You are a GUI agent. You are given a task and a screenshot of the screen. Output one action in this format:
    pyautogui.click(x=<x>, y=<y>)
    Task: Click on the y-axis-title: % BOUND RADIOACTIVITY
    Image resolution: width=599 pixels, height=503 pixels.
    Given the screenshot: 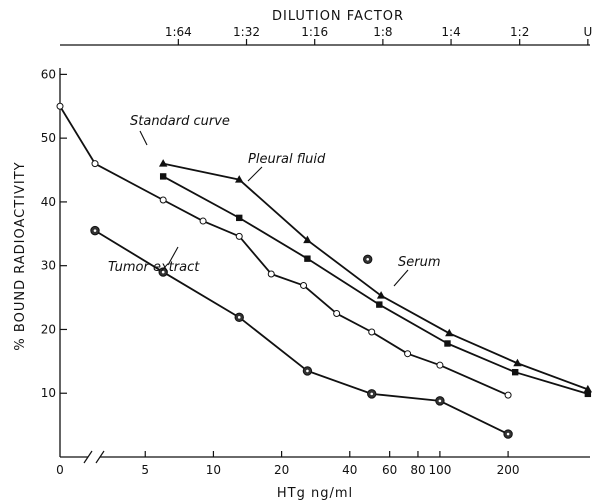 What is the action you would take?
    pyautogui.click(x=20, y=255)
    